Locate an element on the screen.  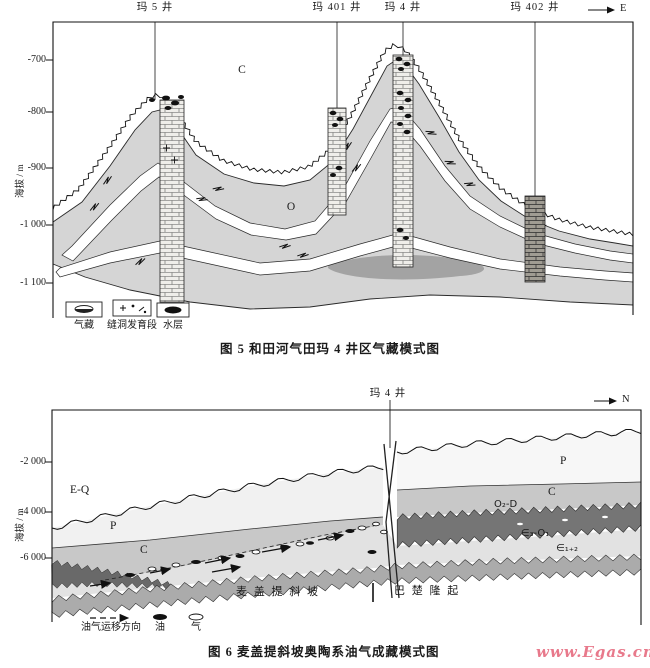
figure6-tick-marks is located at coordinates (48, 510).